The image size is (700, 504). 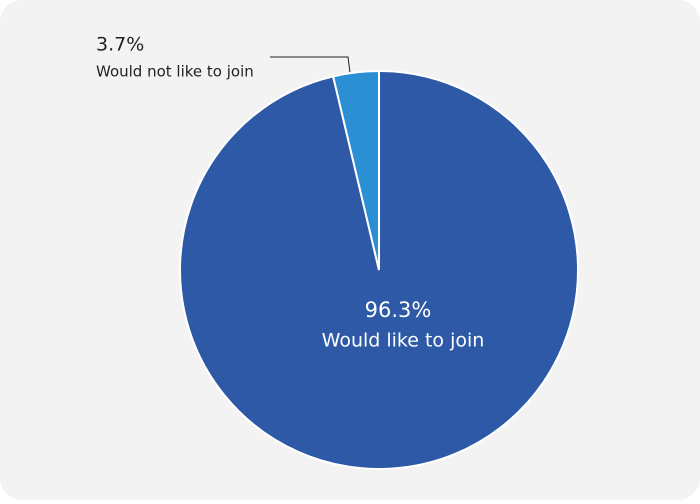 What do you see at coordinates (120, 45) in the screenshot?
I see `slice-value-label: 3.7%` at bounding box center [120, 45].